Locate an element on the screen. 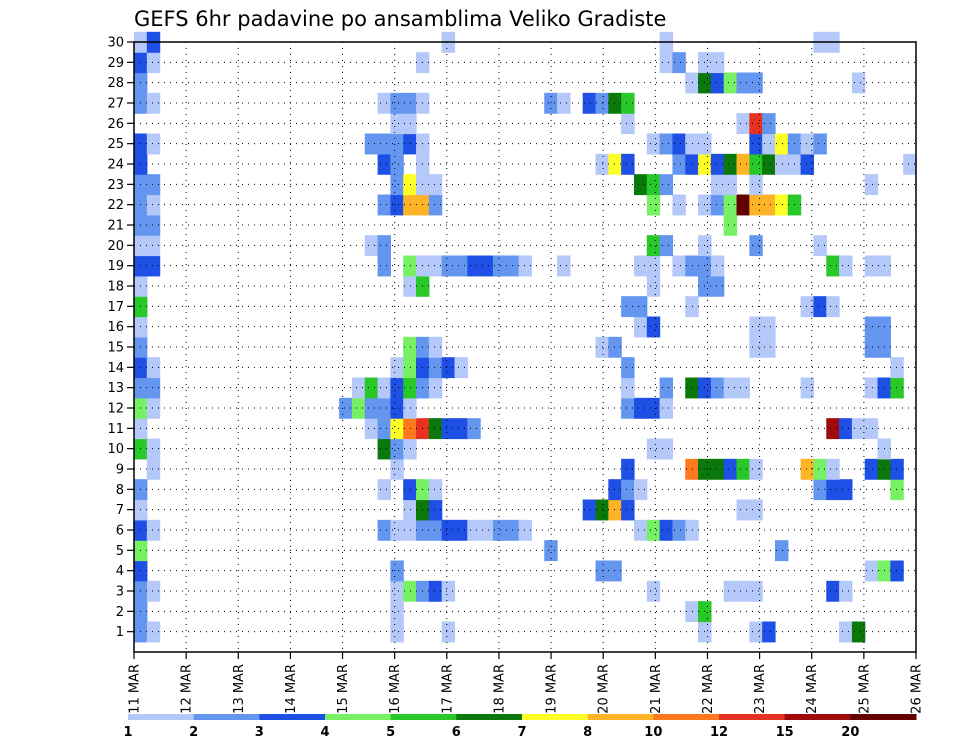 The width and height of the screenshot is (960, 742). x-tick-label: 21 MAR is located at coordinates (656, 689).